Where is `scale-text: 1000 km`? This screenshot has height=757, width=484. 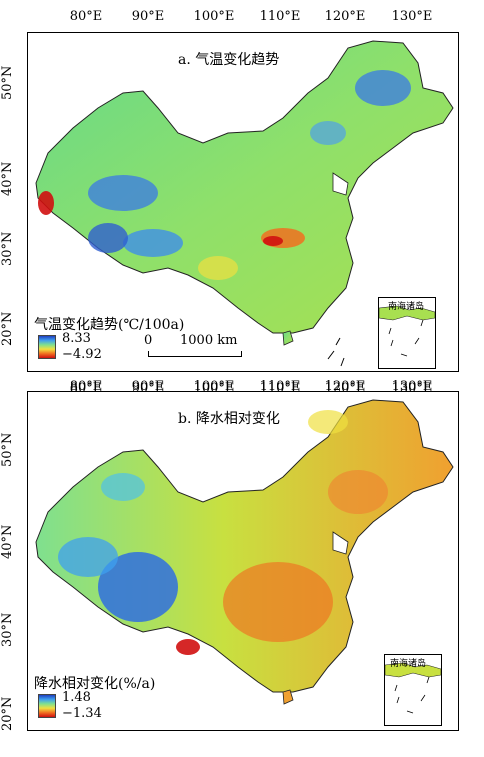
scale-text: 1000 km is located at coordinates (209, 340).